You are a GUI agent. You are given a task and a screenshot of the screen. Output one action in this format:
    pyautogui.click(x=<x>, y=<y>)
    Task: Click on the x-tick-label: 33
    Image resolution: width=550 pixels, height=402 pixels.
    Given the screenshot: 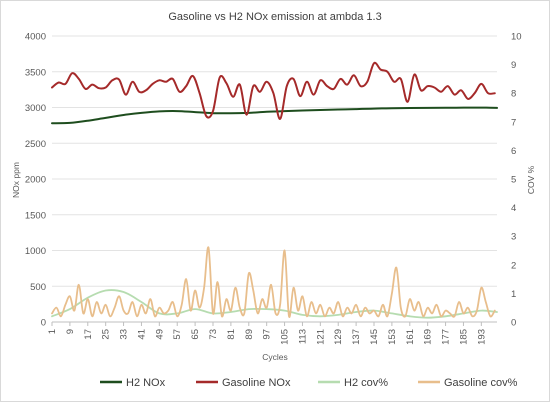 What is the action you would take?
    pyautogui.click(x=124, y=334)
    